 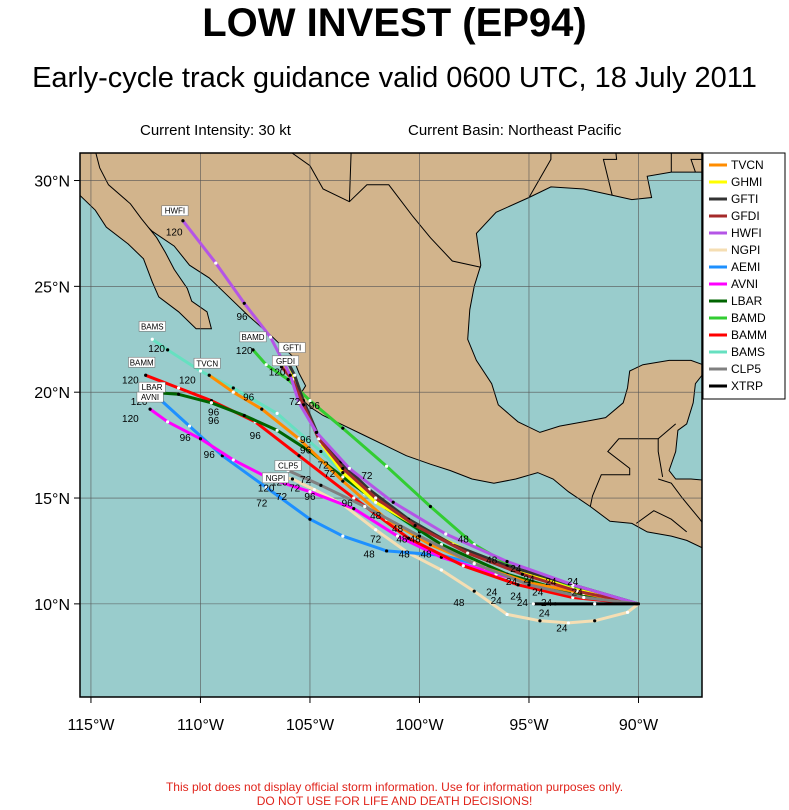 I want to click on legend-item-hwfi: HWFI, so click(x=735, y=233).